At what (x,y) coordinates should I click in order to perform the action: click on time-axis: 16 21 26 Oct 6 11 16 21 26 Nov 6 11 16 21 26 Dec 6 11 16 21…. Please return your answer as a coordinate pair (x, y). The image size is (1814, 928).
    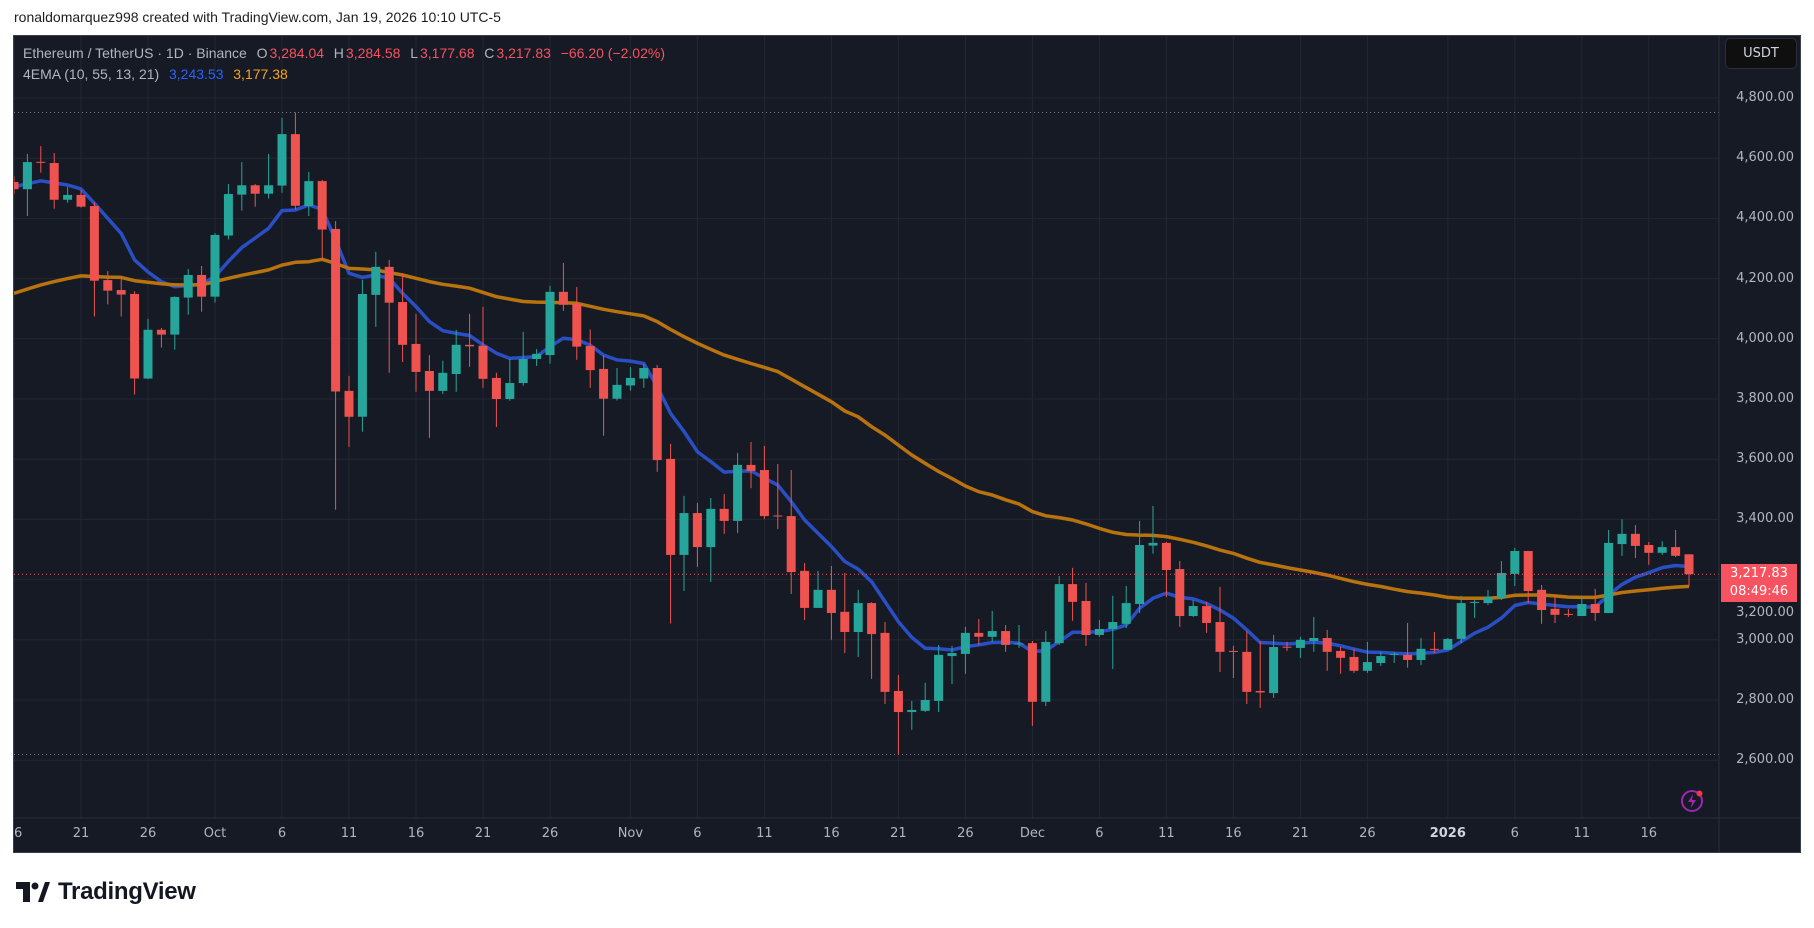
    Looking at the image, I should click on (866, 835).